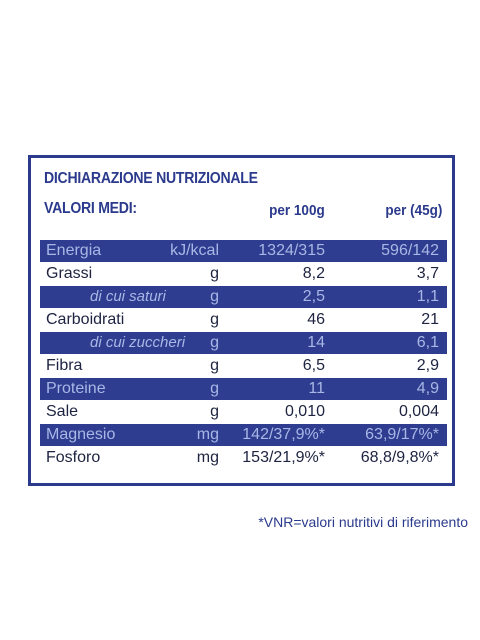 This screenshot has width=480, height=640. Describe the element at coordinates (304, 411) in the screenshot. I see `value-per-100g: 0,010` at that location.